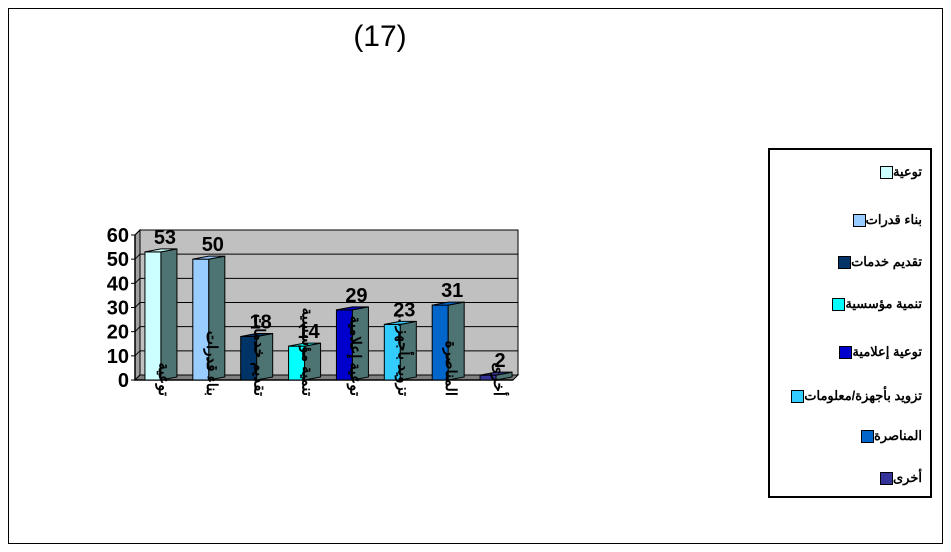 Image resolution: width=951 pixels, height=552 pixels. What do you see at coordinates (118, 260) in the screenshot?
I see `y-tick-label: 50` at bounding box center [118, 260].